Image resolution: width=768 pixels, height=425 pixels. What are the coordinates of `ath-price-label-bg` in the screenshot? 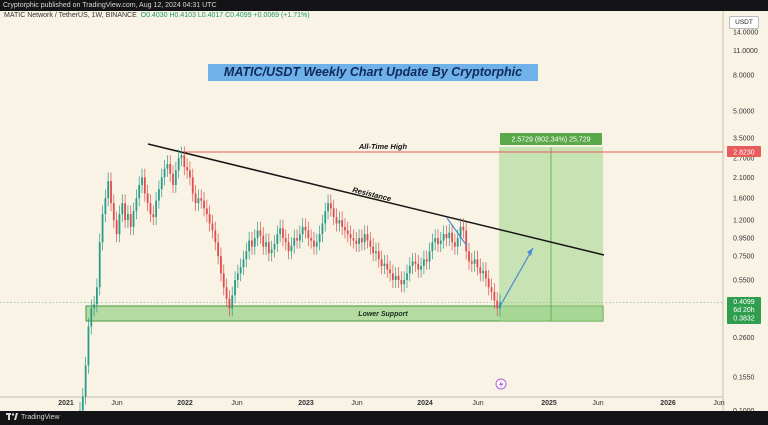 It's located at (744, 151).